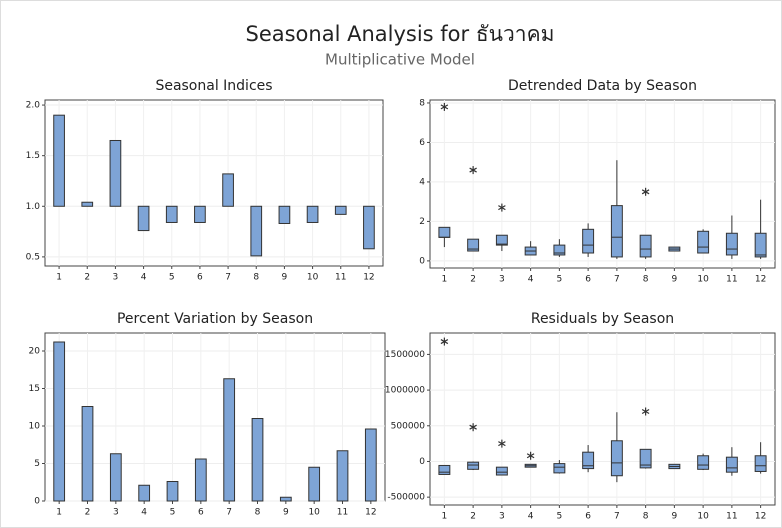 Image resolution: width=782 pixels, height=528 pixels. Describe the element at coordinates (602, 319) in the screenshot. I see `panel-title: Residuals by Season` at that location.